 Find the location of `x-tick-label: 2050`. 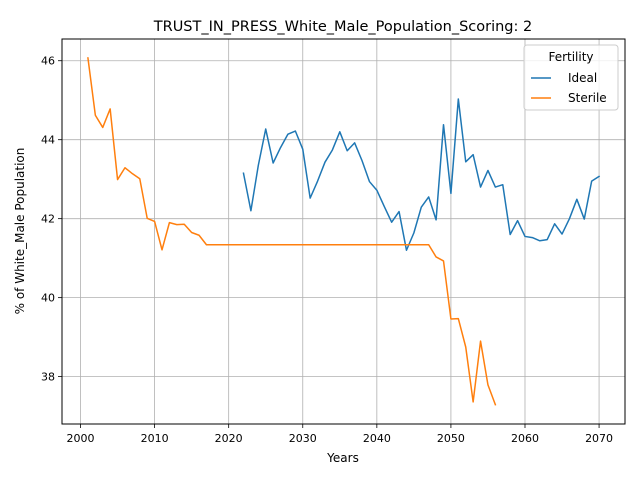

x-tick-label: 2050 is located at coordinates (451, 438).